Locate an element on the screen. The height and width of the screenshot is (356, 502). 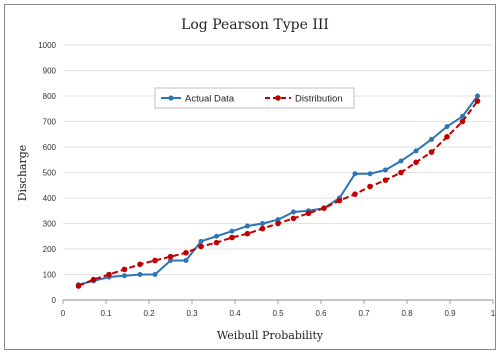
x-tick-label: 0.7 is located at coordinates (364, 313).